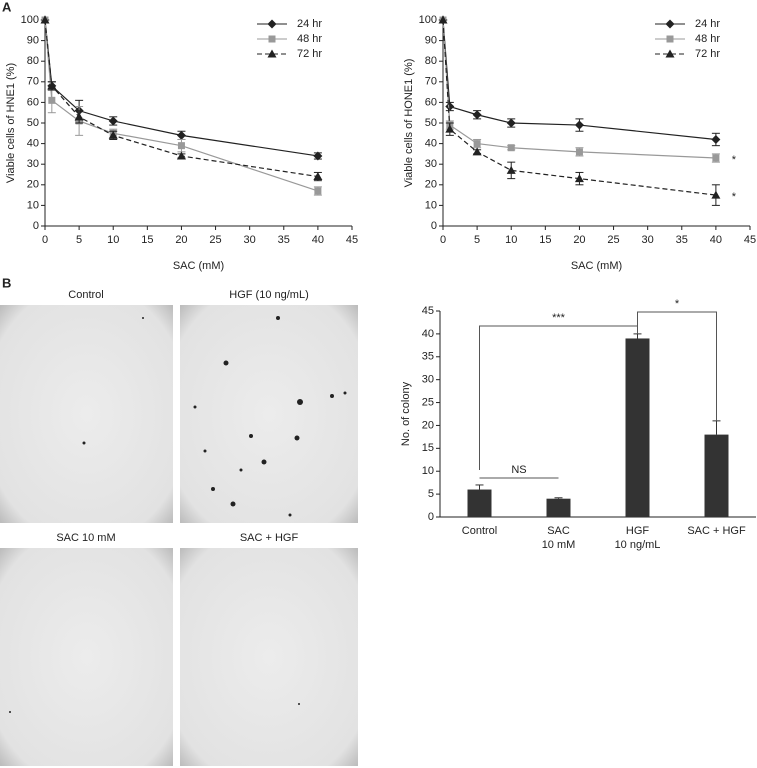 The image size is (757, 768). What do you see at coordinates (33, 41) in the screenshot?
I see `y-tick-label: 90` at bounding box center [33, 41].